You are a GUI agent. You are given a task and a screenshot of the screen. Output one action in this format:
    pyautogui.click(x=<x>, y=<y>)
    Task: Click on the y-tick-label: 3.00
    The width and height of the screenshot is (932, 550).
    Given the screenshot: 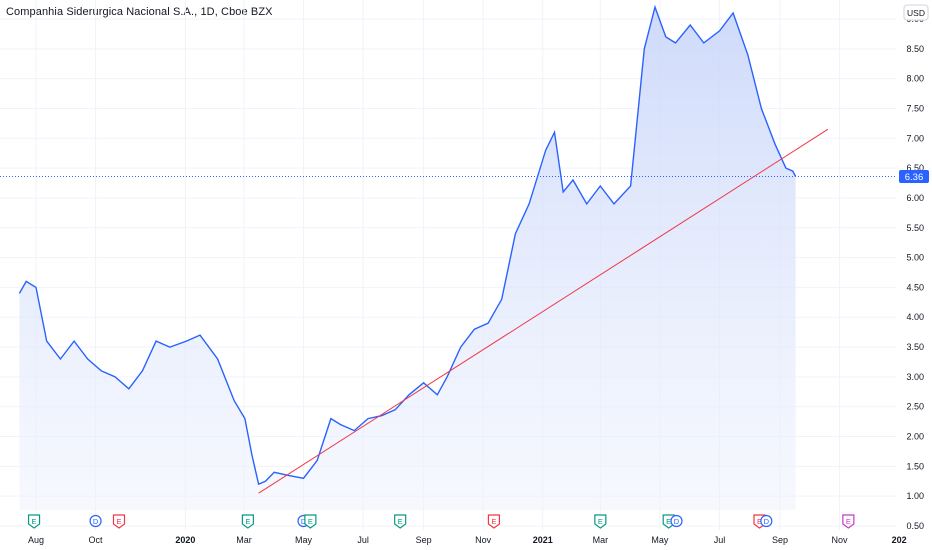 What is the action you would take?
    pyautogui.click(x=915, y=377)
    